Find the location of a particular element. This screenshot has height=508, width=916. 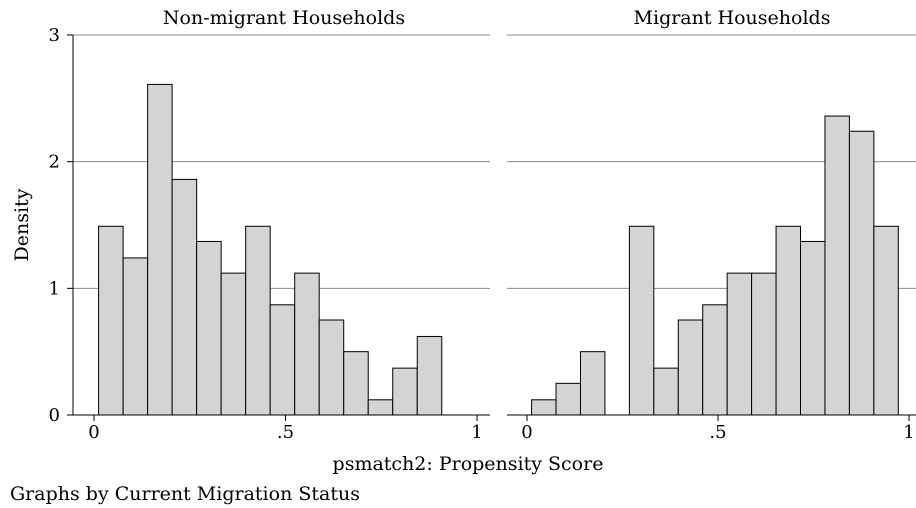

x-axis-label: psmatch2: Propensity Score is located at coordinates (468, 464).